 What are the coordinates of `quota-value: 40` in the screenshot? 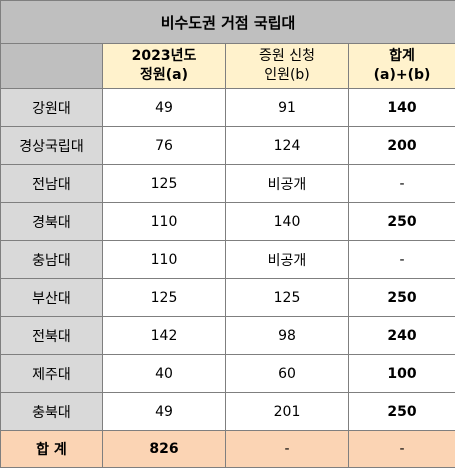 It's located at (164, 373).